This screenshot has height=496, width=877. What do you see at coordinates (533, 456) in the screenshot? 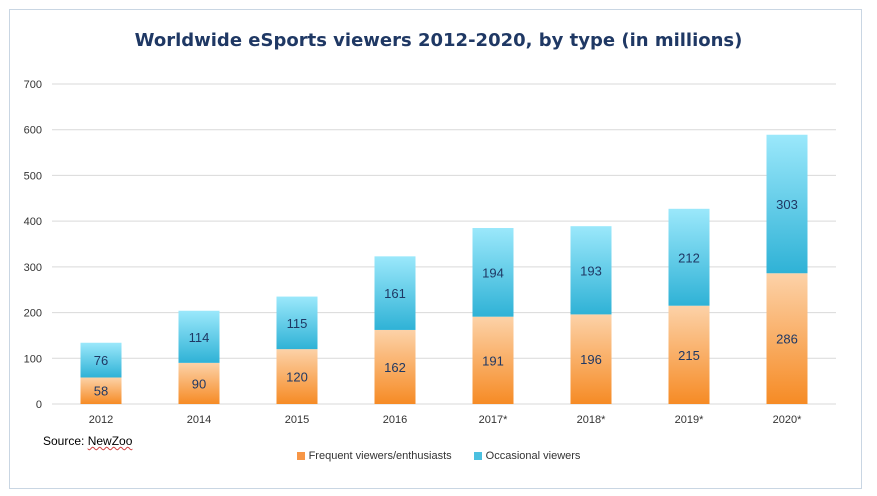
I see `legend-label-occasional: Occasional viewers` at bounding box center [533, 456].